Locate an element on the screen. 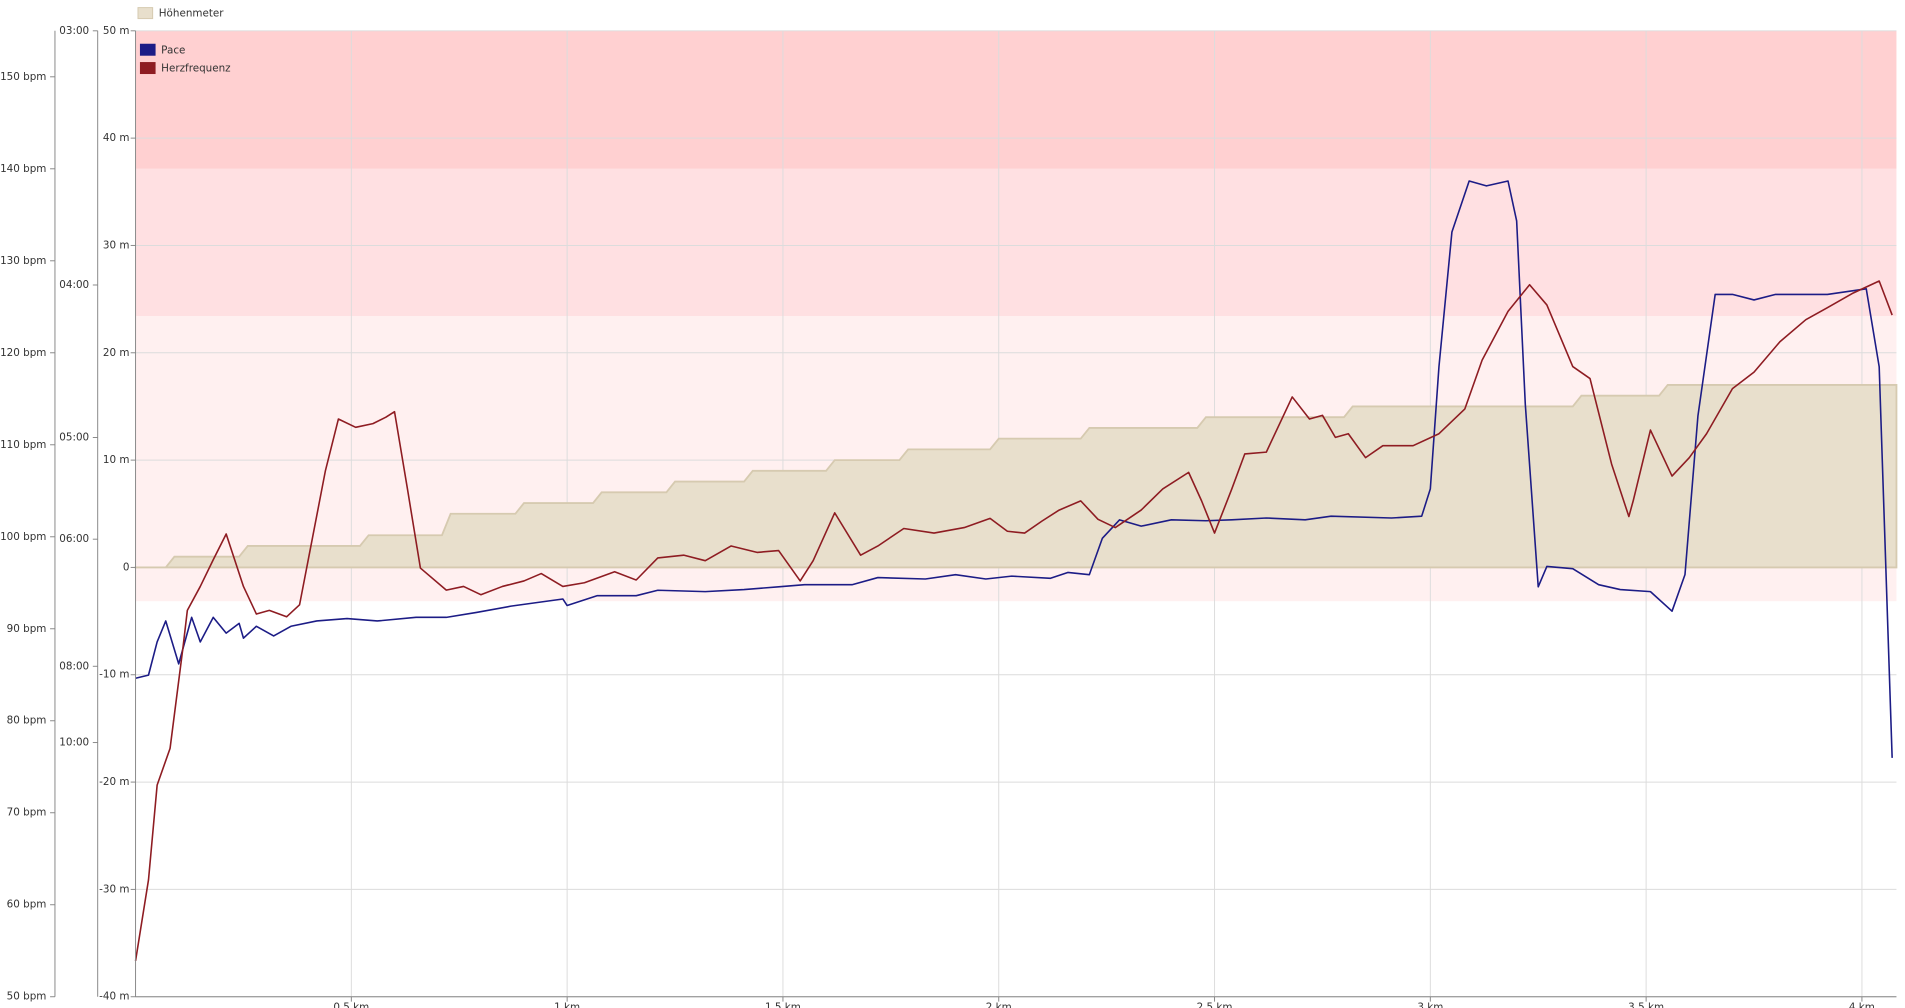 This screenshot has width=1905, height=1008. y-tick-label: 0 is located at coordinates (126, 567).